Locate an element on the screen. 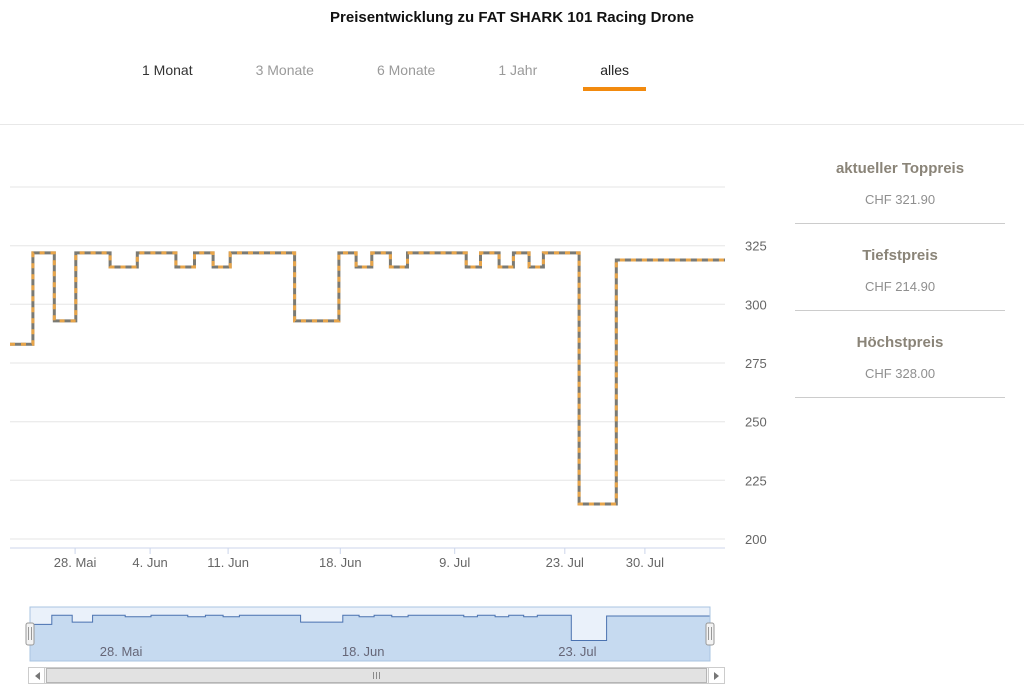  stat-lowest-price: Tiefstpreis CHF 214.90 is located at coordinates (900, 279).